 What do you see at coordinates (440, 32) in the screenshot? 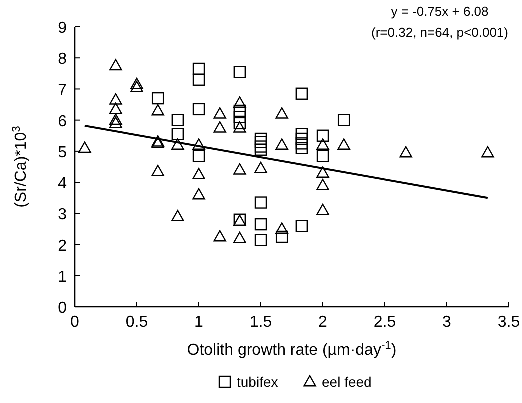
I see `annotation: (r=0.32, n=64, p<0.001)` at bounding box center [440, 32].